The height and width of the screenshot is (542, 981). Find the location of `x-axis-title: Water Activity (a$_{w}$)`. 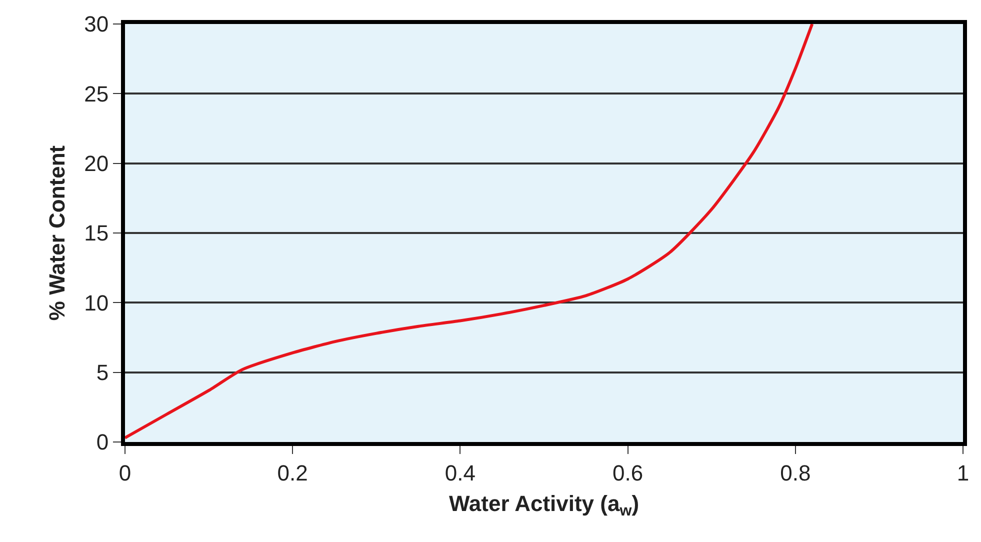

x-axis-title: Water Activity (a$_{w}$) is located at coordinates (544, 505).